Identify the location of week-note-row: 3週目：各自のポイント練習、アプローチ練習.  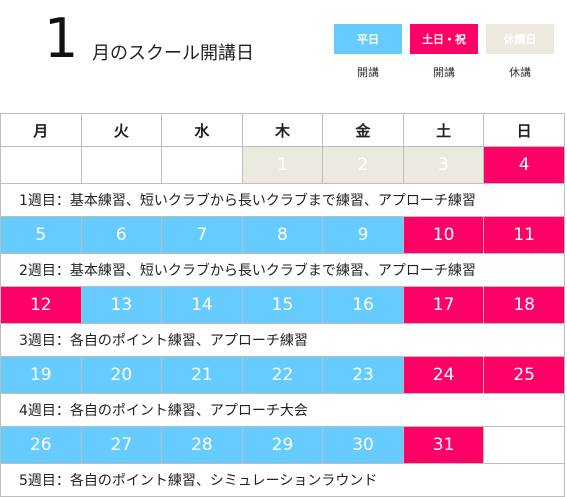
(282, 340).